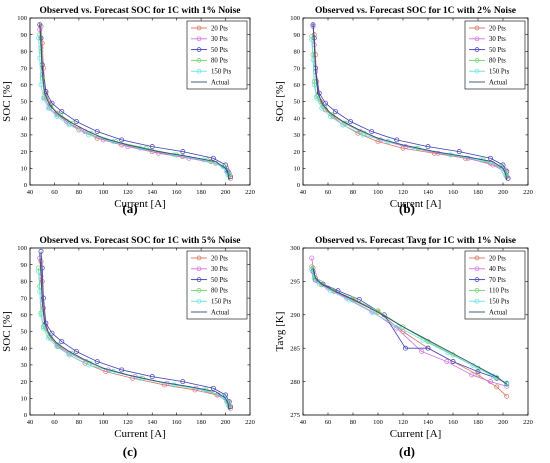 This screenshot has width=550, height=463. Describe the element at coordinates (79, 422) in the screenshot. I see `x-tick-label: 80` at that location.